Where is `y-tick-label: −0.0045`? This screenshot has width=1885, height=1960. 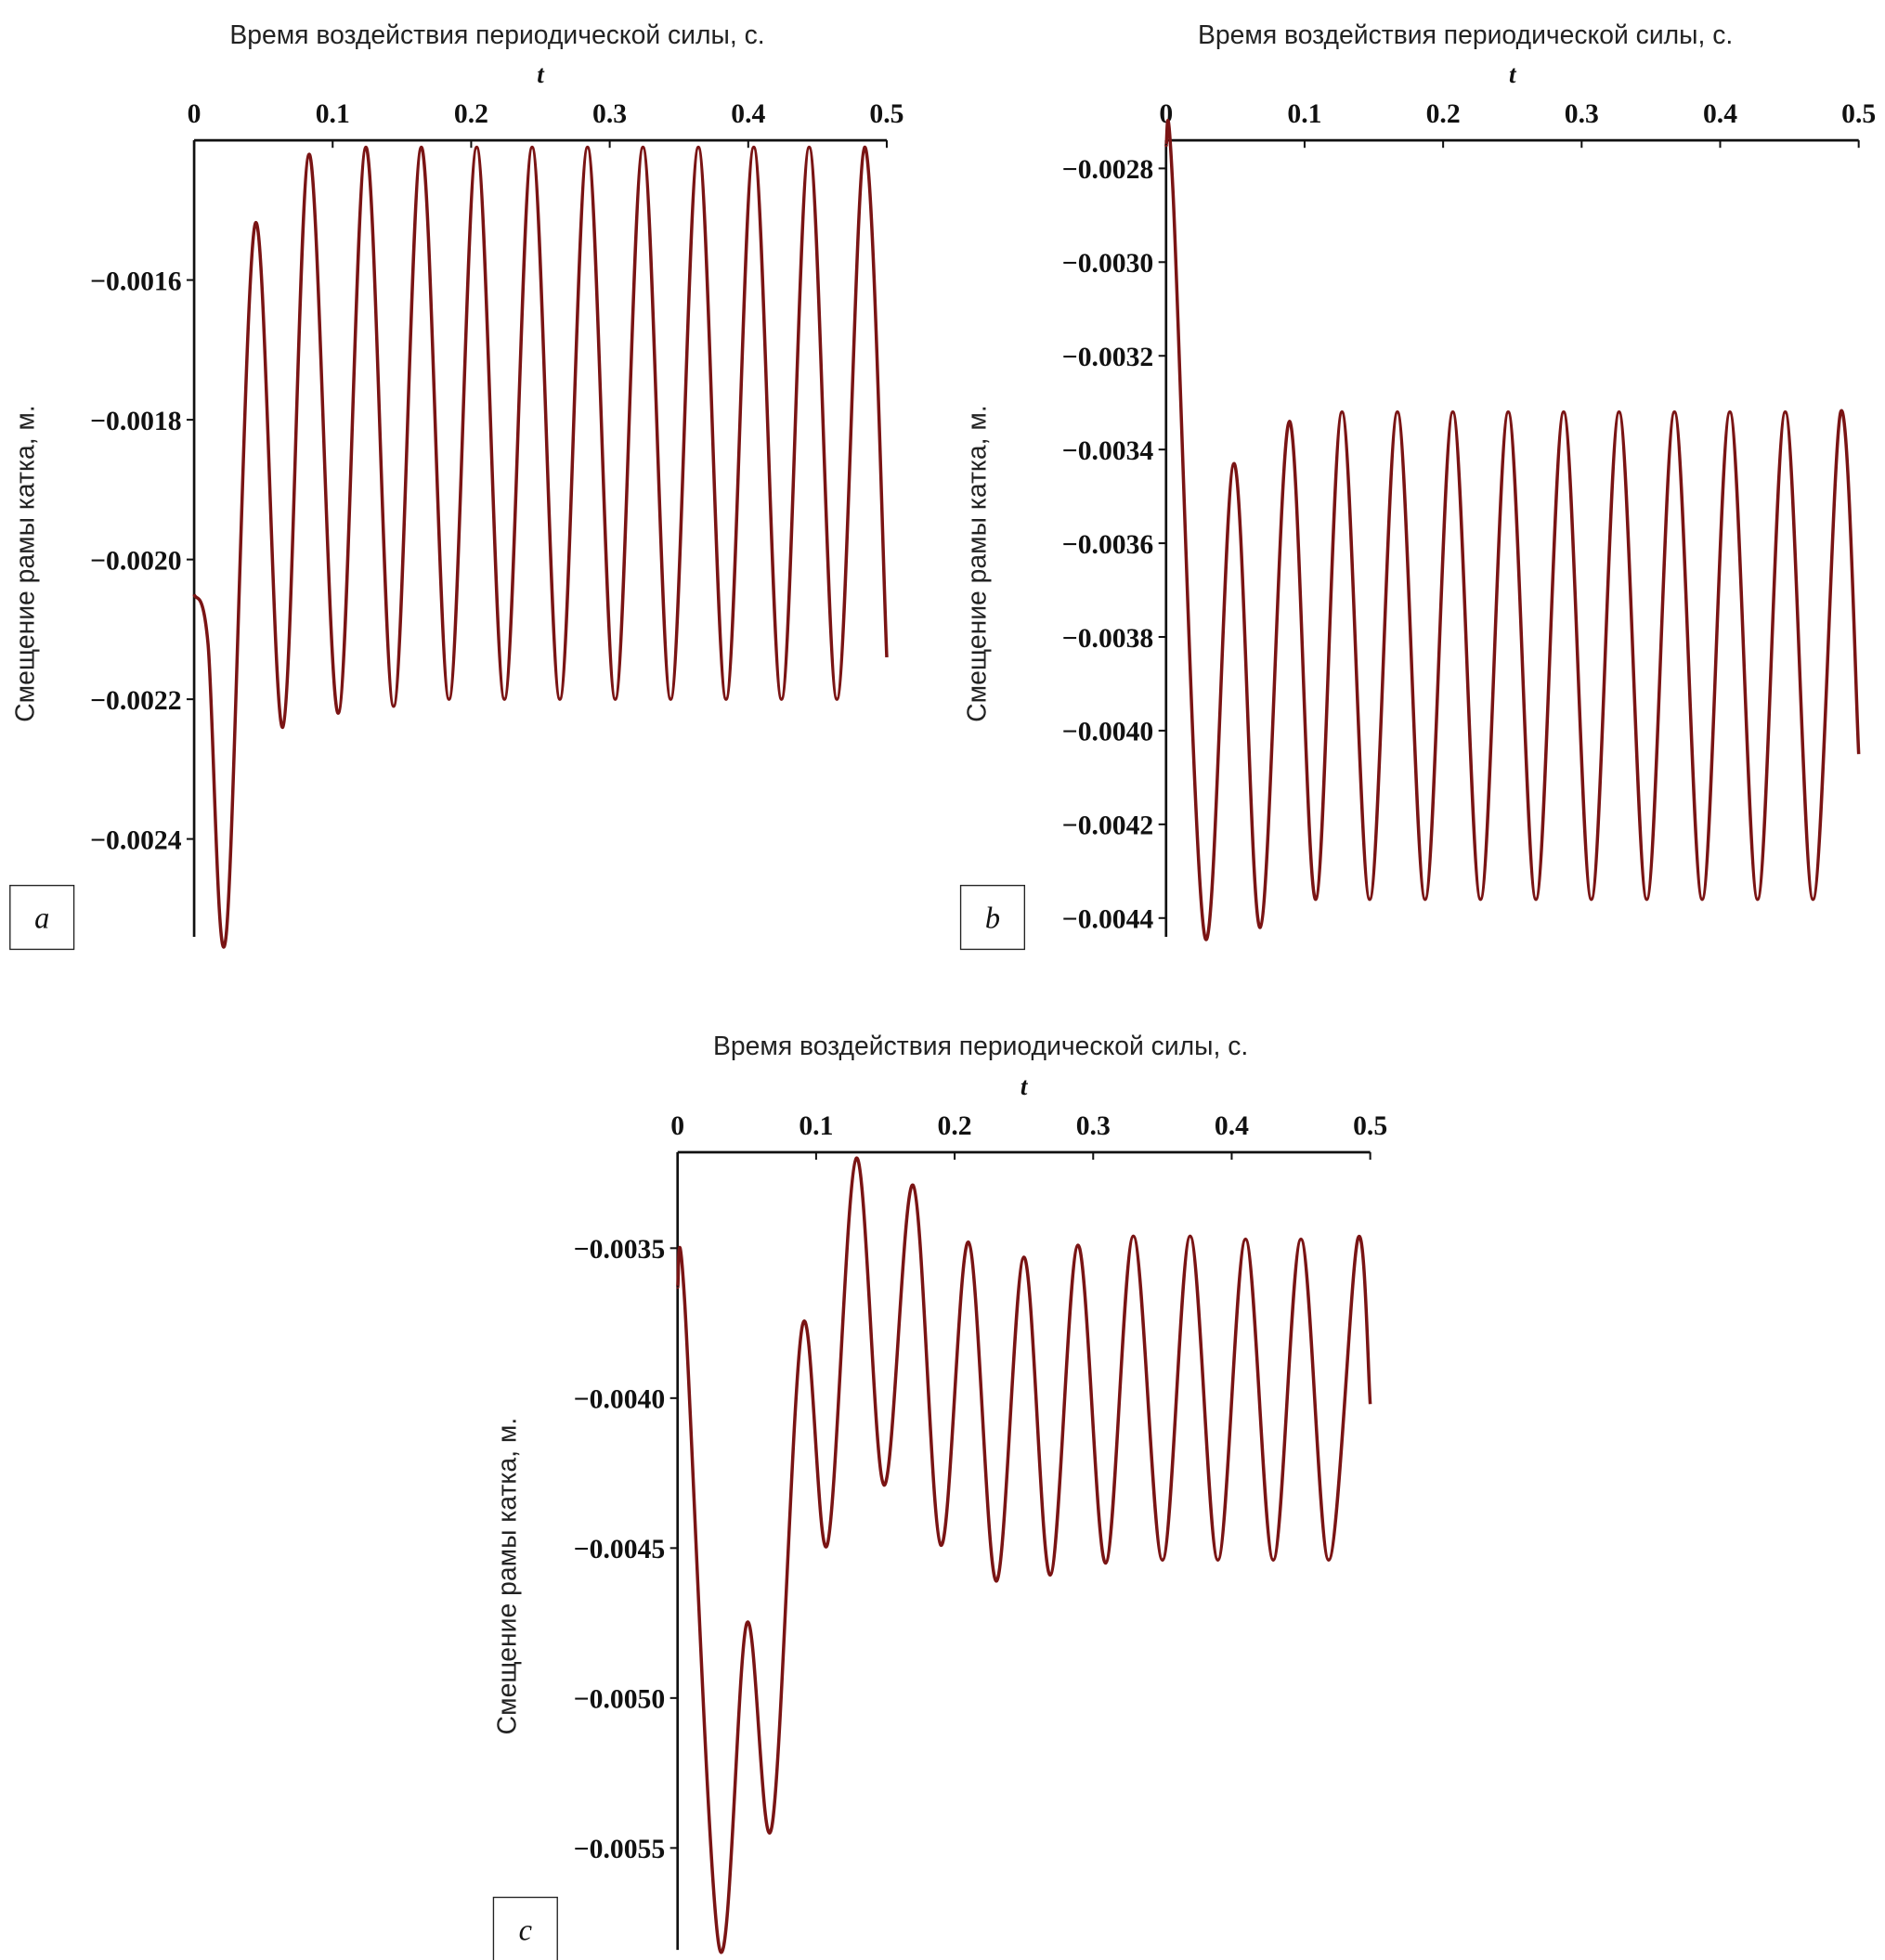 y-tick-label: −0.0045 is located at coordinates (619, 1549).